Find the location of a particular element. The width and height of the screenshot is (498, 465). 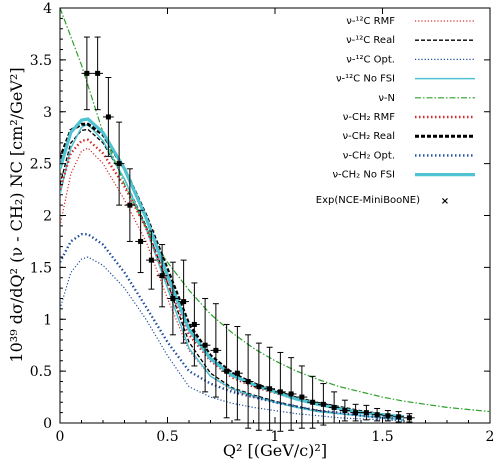

y-tick-label: 2.5 is located at coordinates (41, 165).